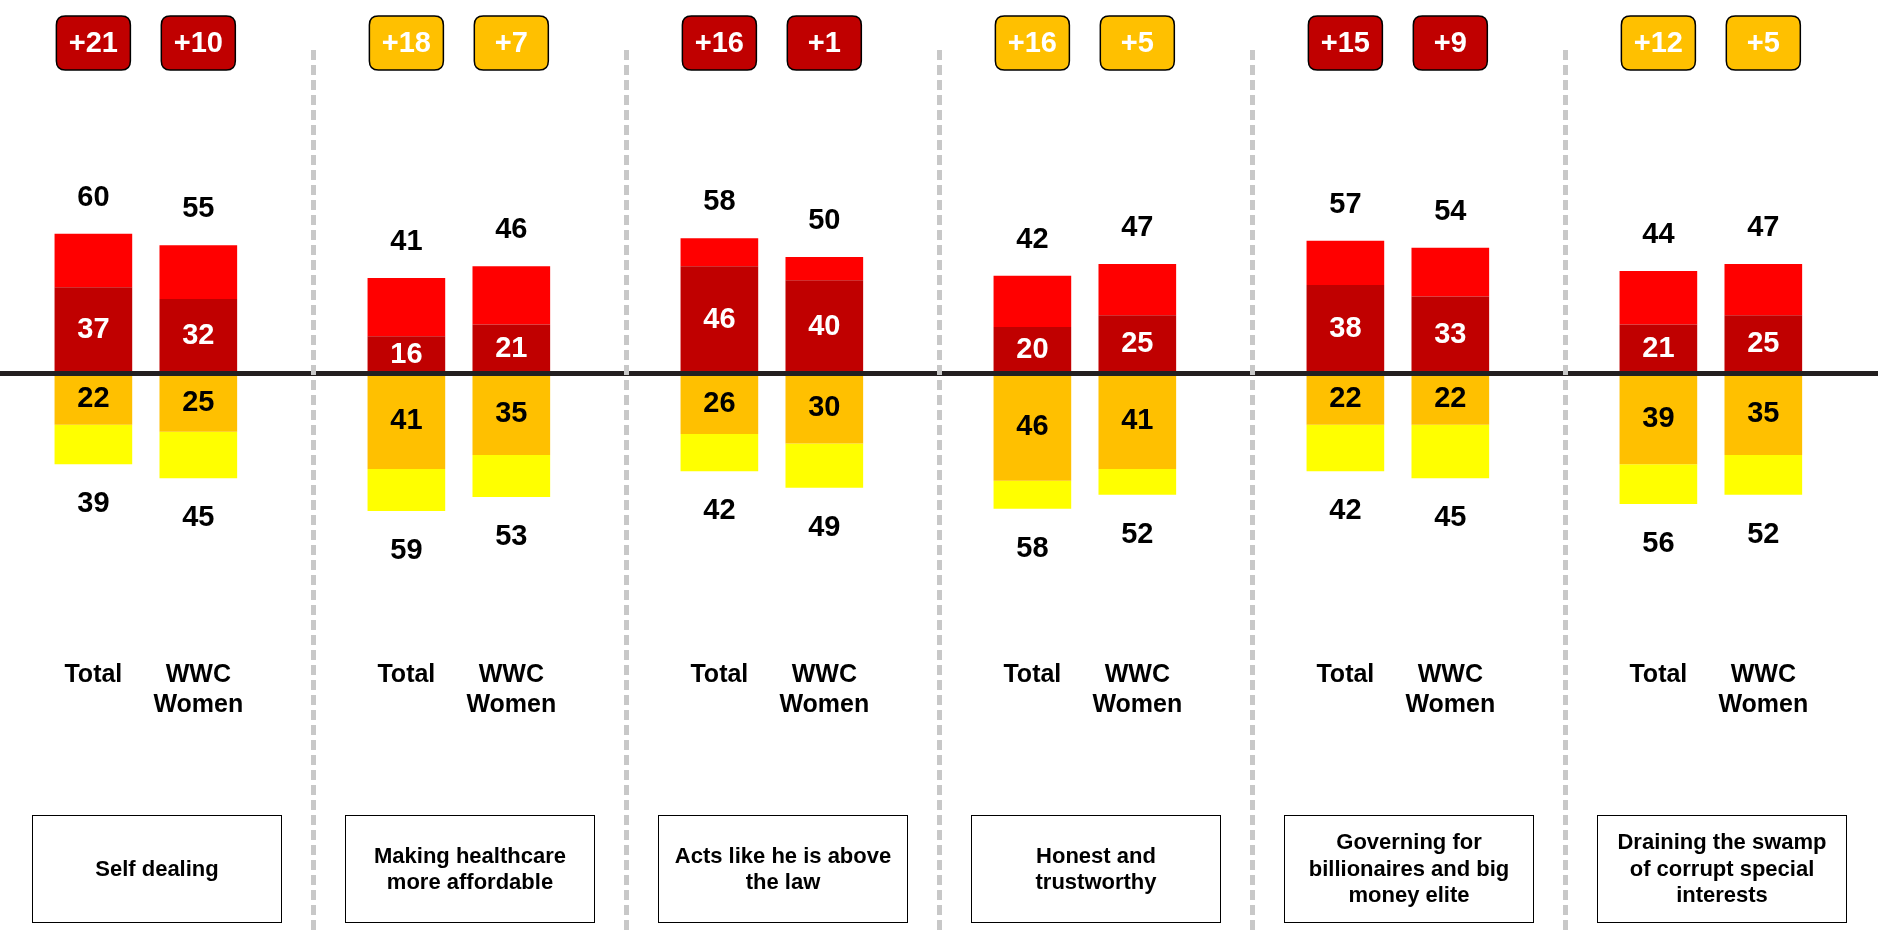  Describe the element at coordinates (1137, 42) in the screenshot. I see `text: +5` at that location.